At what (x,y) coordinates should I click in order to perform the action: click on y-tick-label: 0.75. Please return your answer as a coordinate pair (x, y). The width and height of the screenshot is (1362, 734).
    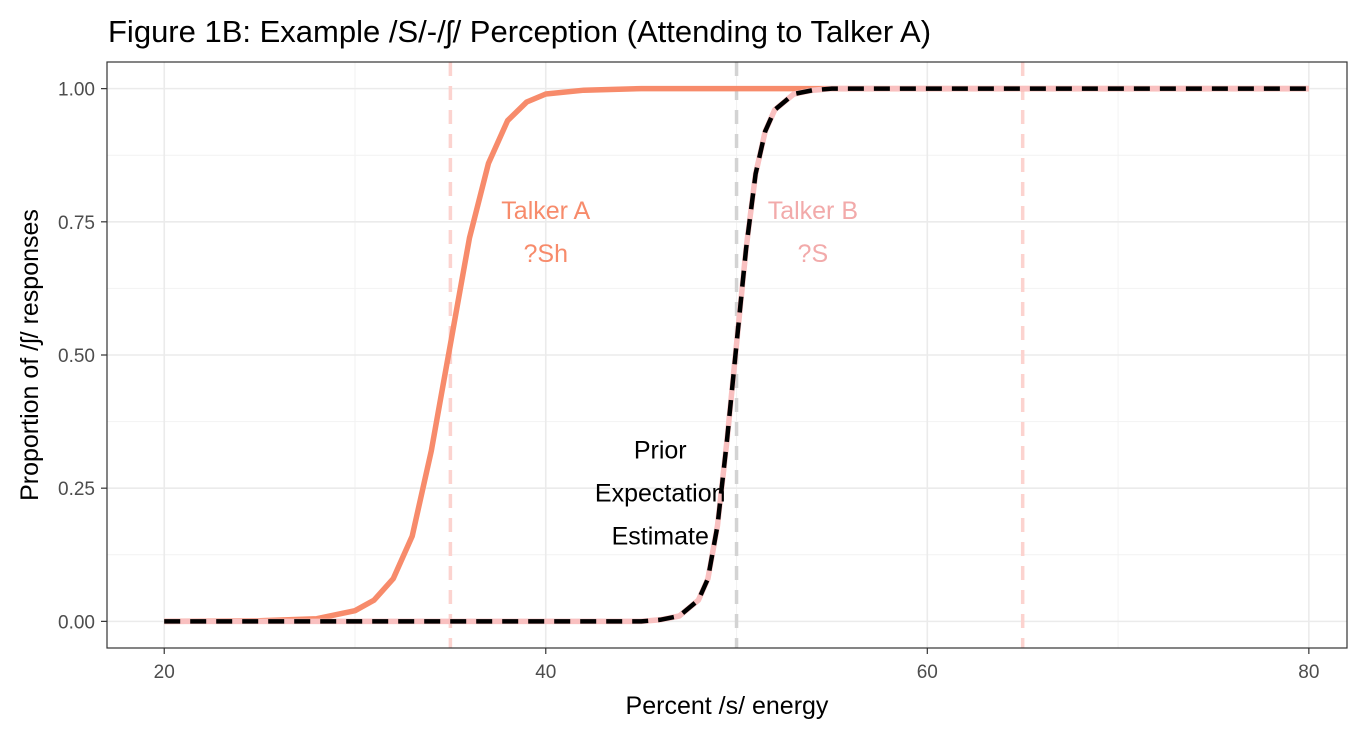
    Looking at the image, I should click on (76, 223).